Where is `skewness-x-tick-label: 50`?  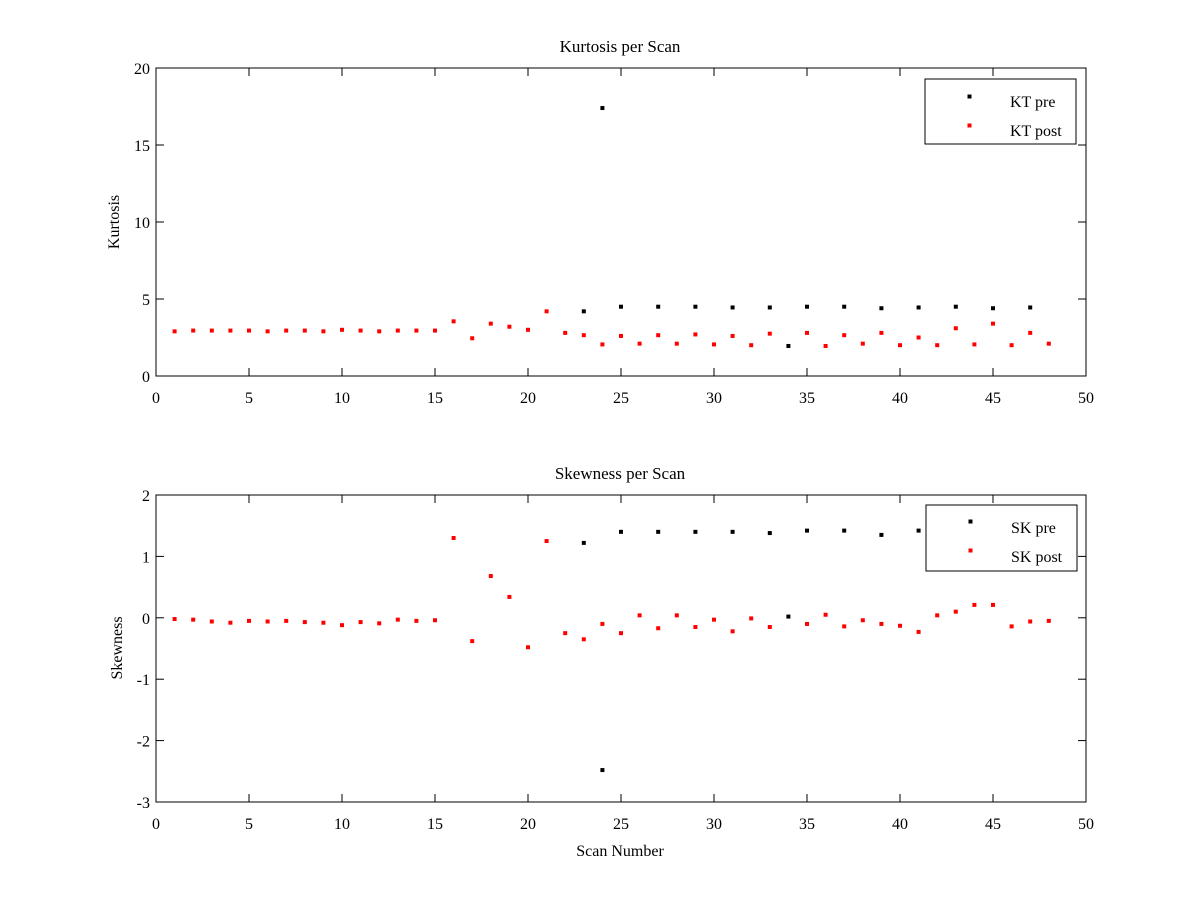 skewness-x-tick-label: 50 is located at coordinates (1086, 824).